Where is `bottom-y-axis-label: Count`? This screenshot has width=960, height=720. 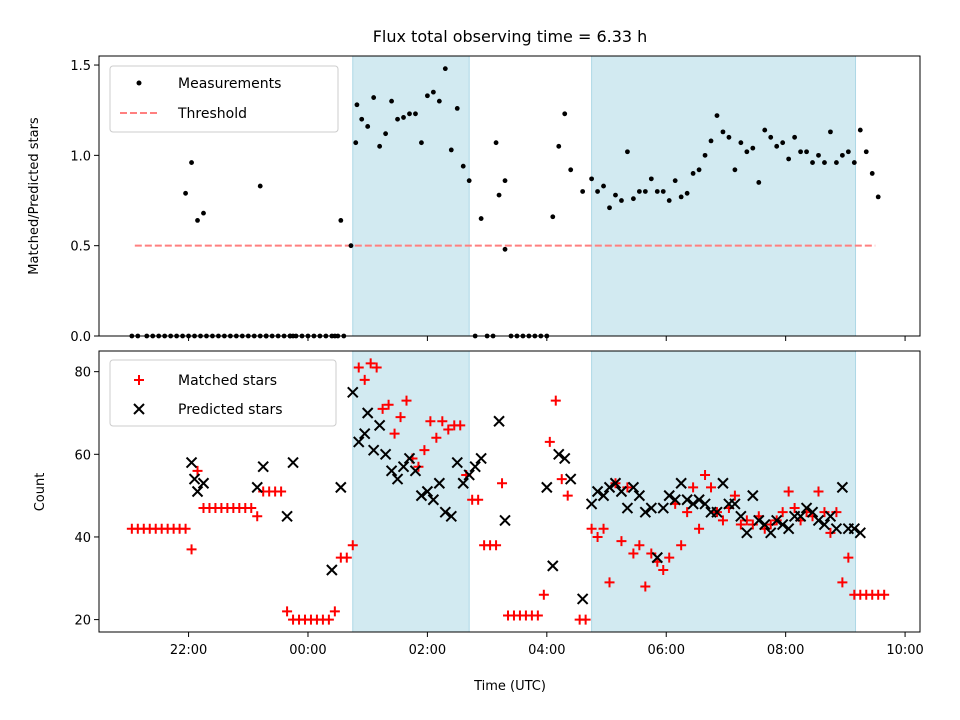
bottom-y-axis-label: Count is located at coordinates (40, 492).